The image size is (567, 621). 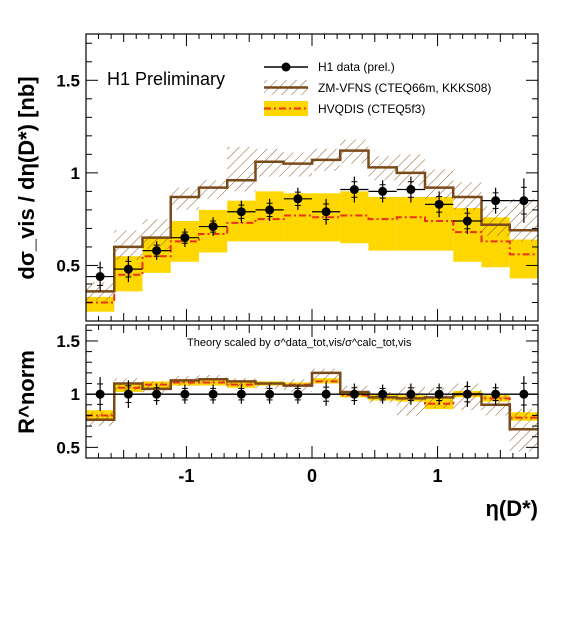 What do you see at coordinates (511, 508) in the screenshot?
I see `x-axis-label: η(D*)` at bounding box center [511, 508].